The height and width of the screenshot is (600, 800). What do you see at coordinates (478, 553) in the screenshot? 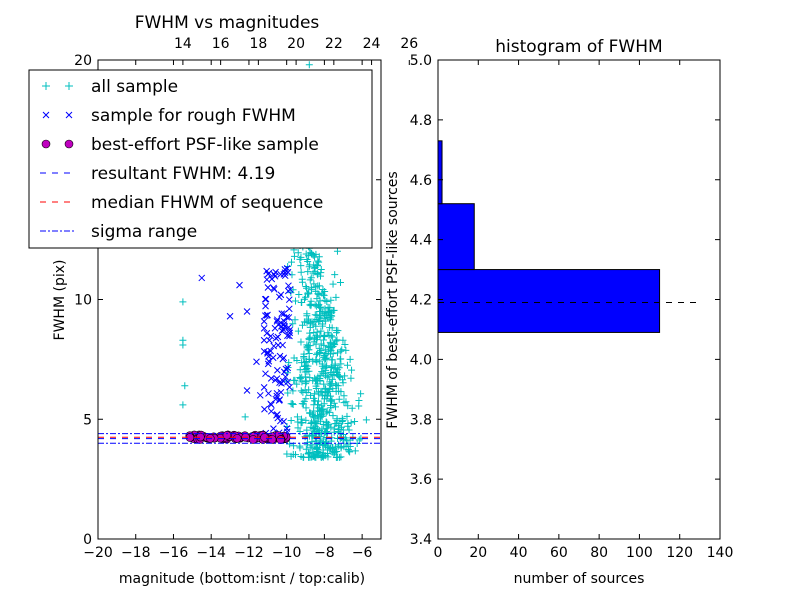
I see `right-x-tick-label: 20` at bounding box center [478, 553].